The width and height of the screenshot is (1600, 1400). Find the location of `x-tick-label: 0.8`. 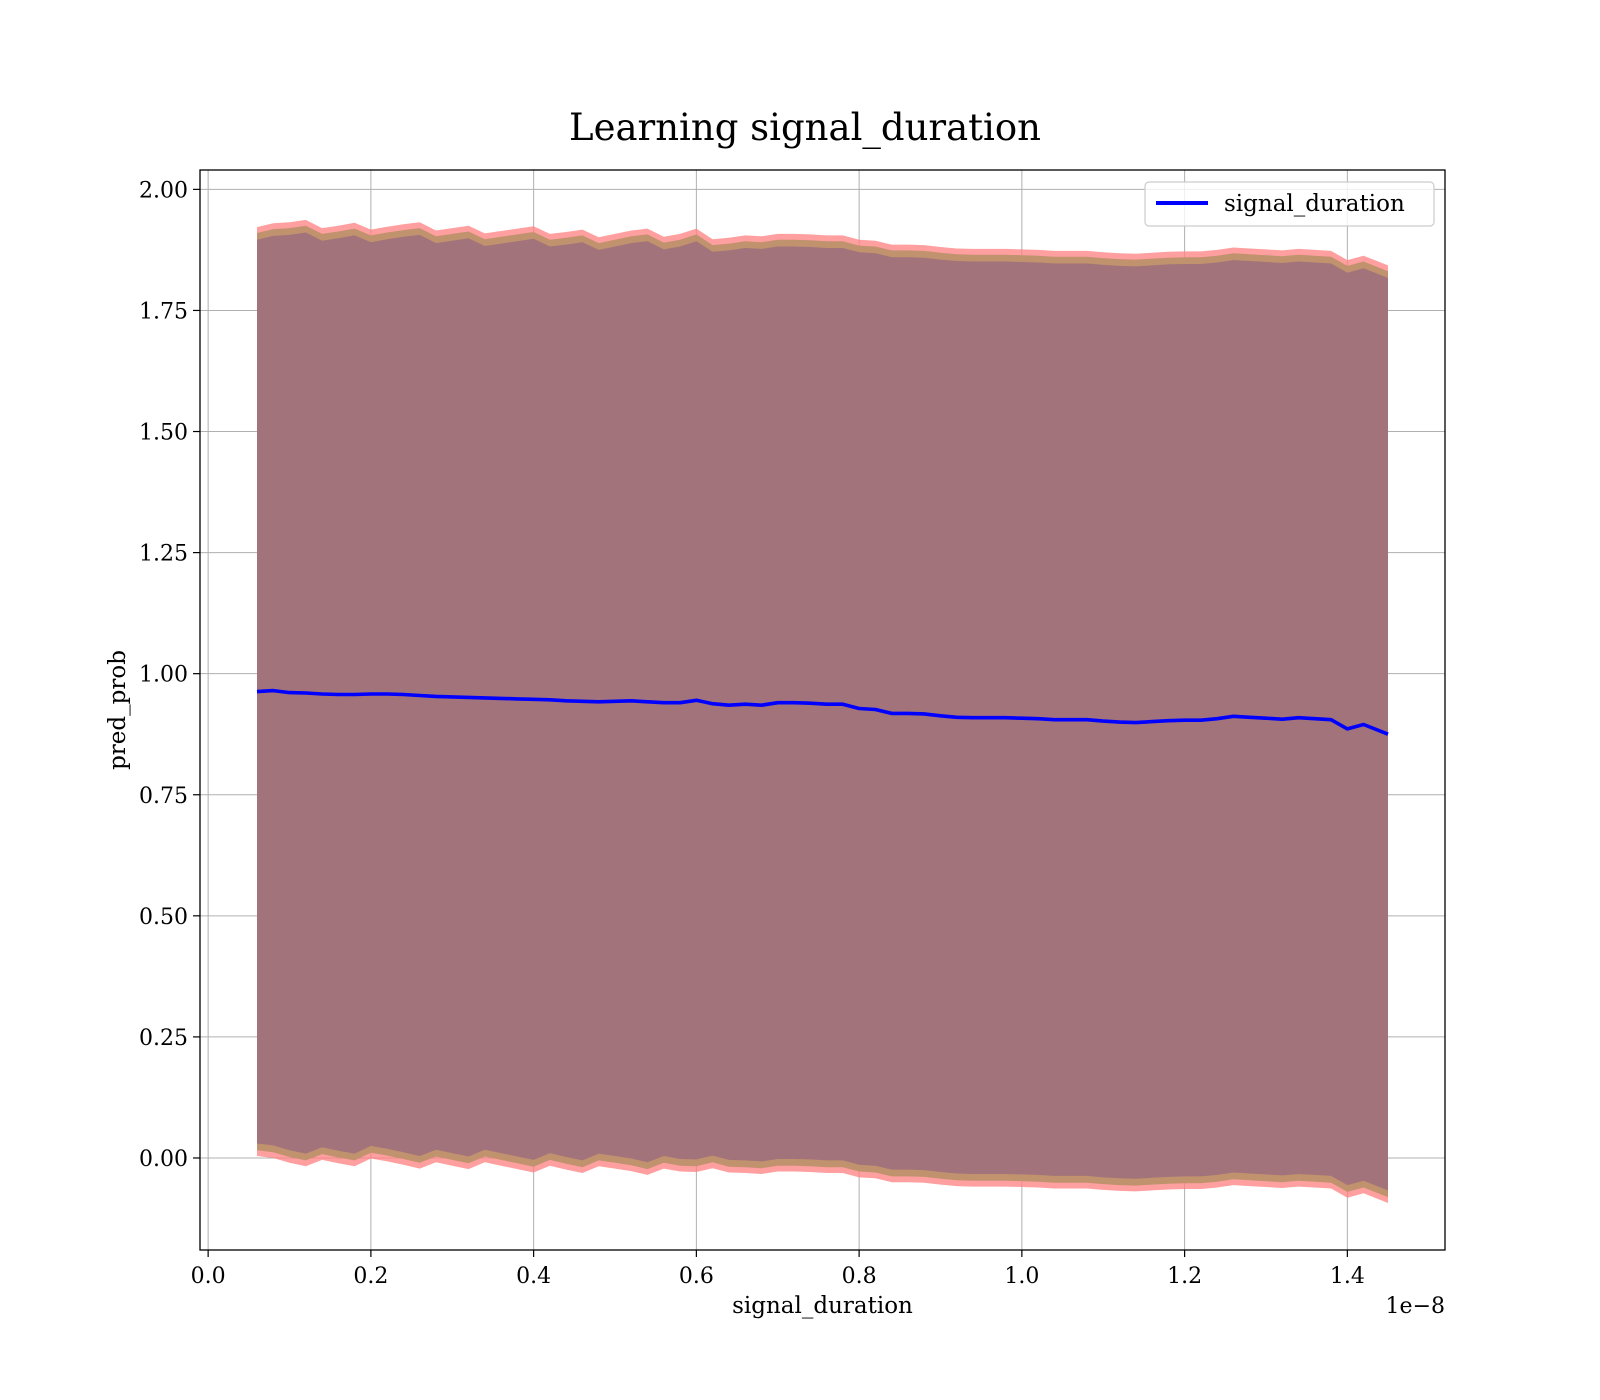

x-tick-label: 0.8 is located at coordinates (859, 1276).